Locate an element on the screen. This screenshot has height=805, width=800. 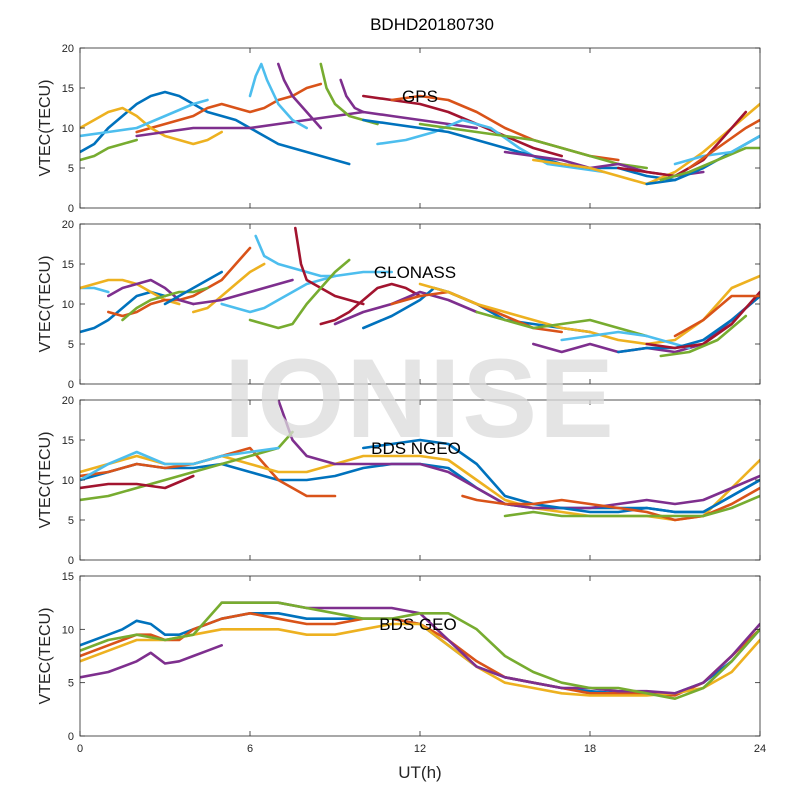
chart-title: BDHD20180730 is located at coordinates (432, 24).